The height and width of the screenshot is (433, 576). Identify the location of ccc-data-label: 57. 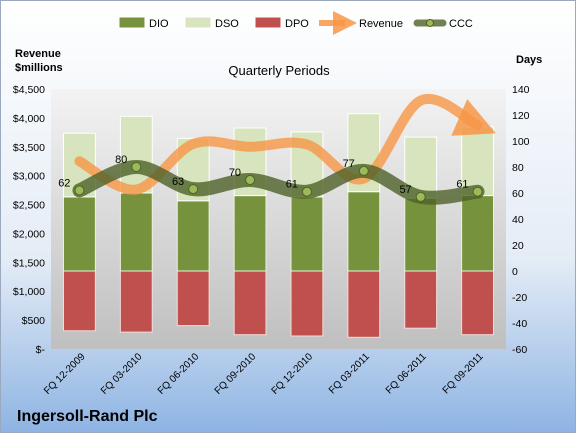
(405, 190).